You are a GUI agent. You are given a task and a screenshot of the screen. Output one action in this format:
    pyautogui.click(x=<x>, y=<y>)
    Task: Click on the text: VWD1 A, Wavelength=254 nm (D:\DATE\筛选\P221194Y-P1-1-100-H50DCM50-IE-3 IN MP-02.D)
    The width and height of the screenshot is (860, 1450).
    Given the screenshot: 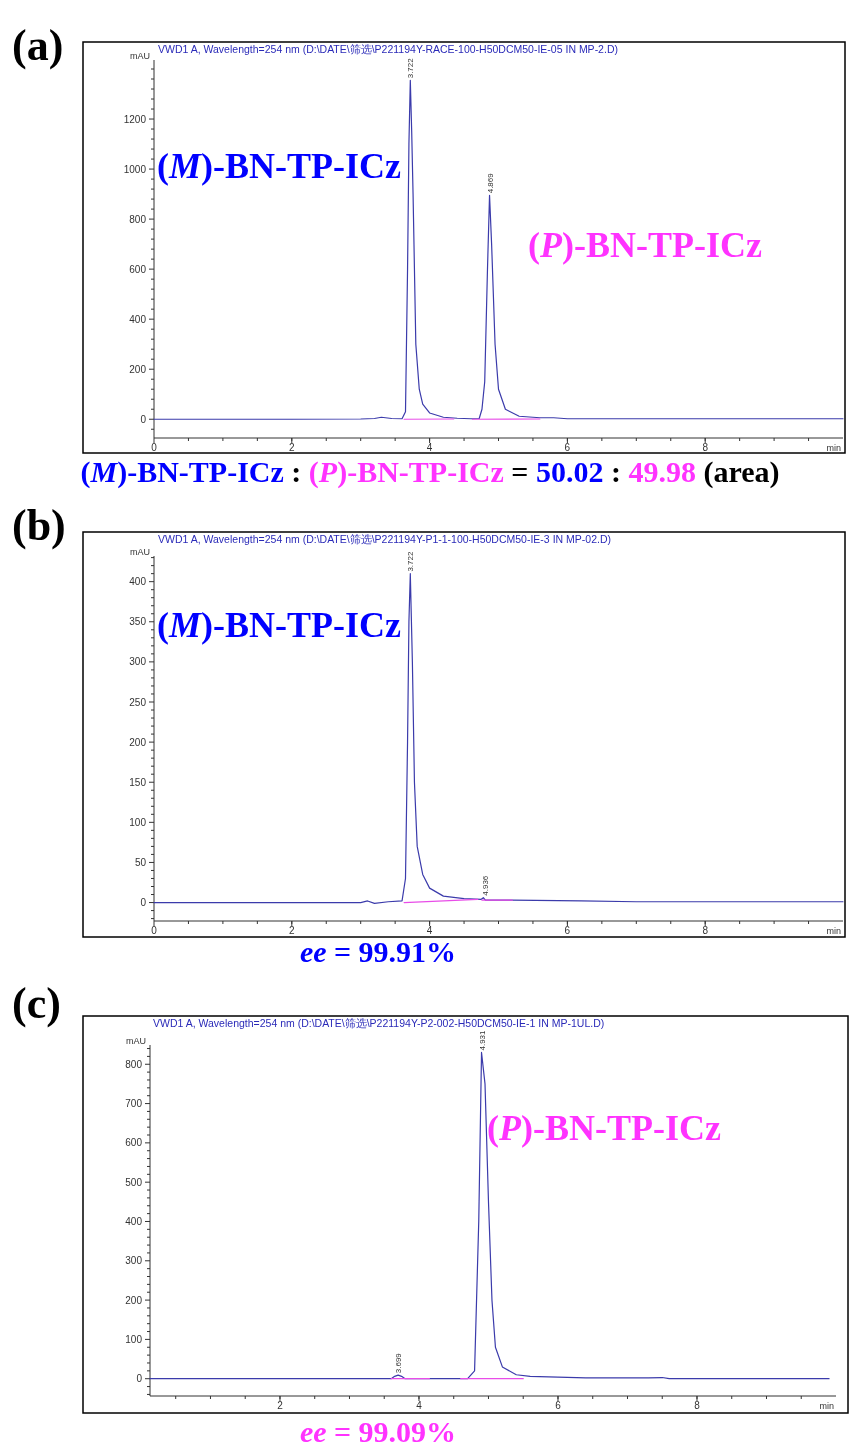 What is the action you would take?
    pyautogui.click(x=384, y=539)
    